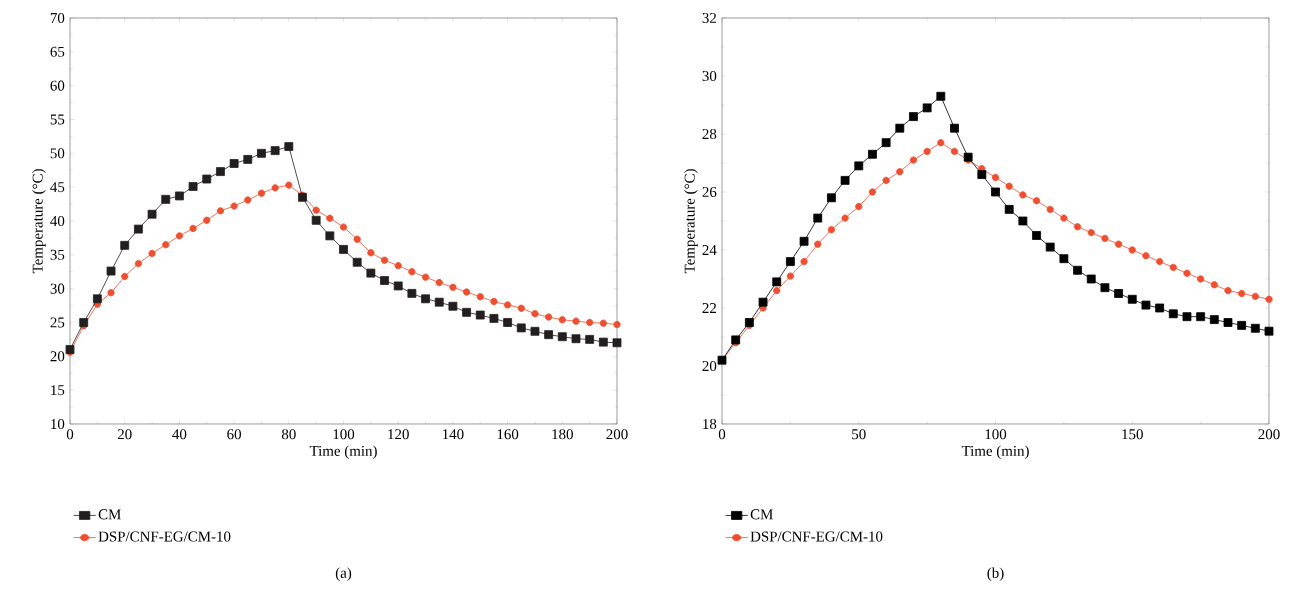 Image resolution: width=1295 pixels, height=597 pixels. Describe the element at coordinates (709, 134) in the screenshot. I see `y-tick-label: 28` at that location.